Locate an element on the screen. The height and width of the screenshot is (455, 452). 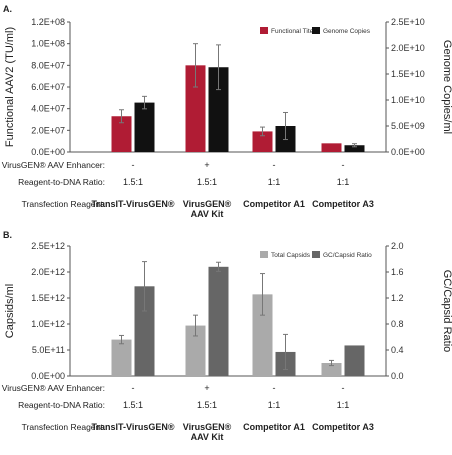
panel-b-reagent-label: VirusGEN® is located at coordinates (207, 427).